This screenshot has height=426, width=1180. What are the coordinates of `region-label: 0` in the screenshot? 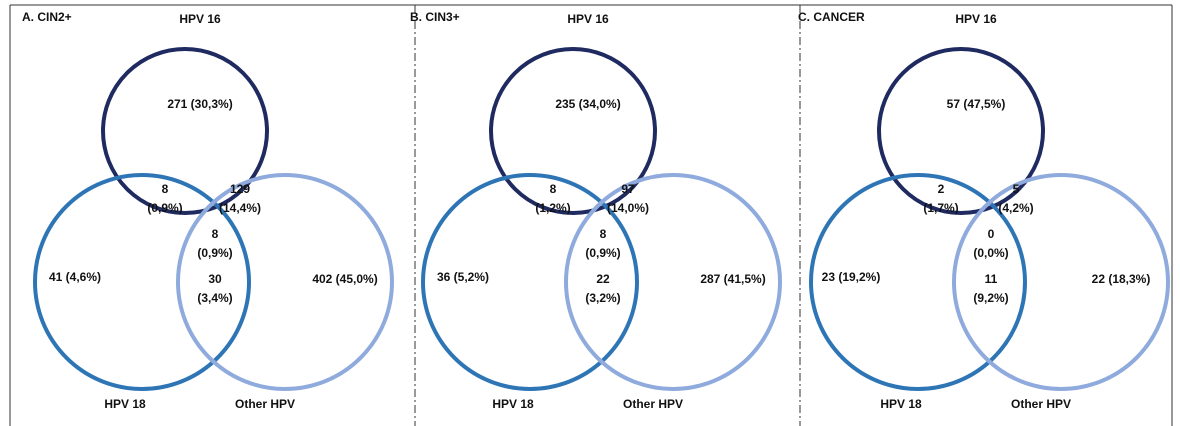 It's located at (991, 234).